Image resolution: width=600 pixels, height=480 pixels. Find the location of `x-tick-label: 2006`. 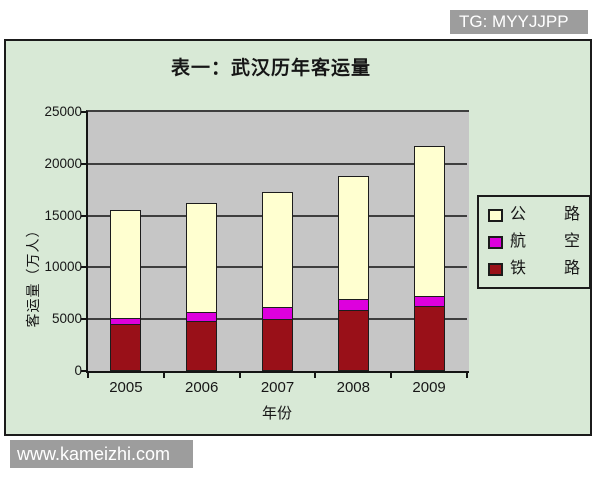

x-tick-label: 2006 is located at coordinates (202, 387).